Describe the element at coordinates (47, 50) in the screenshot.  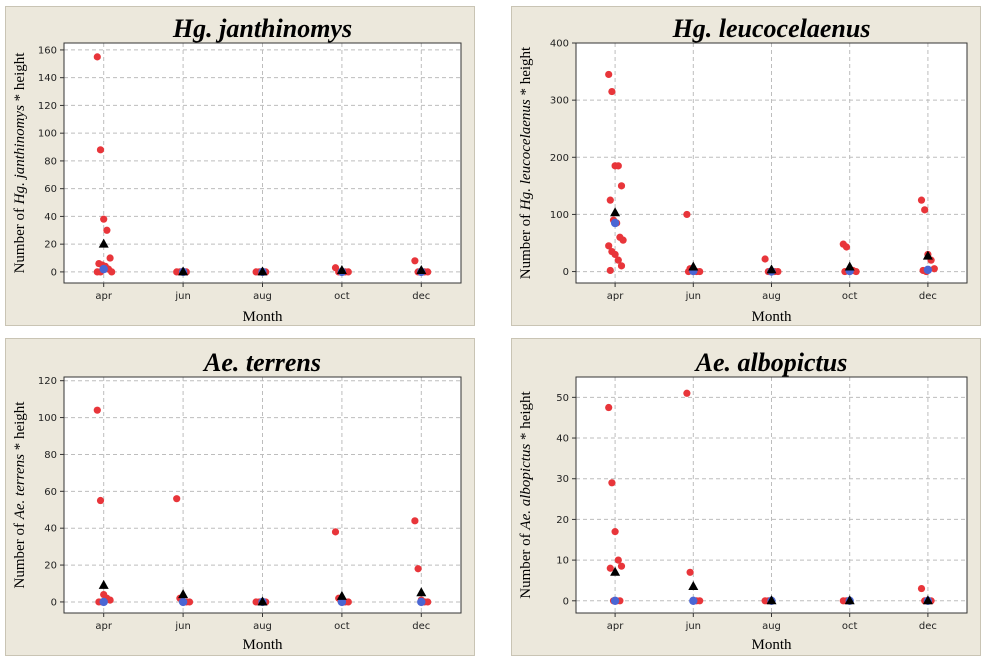
I see `y-tick-label: 160` at that location.